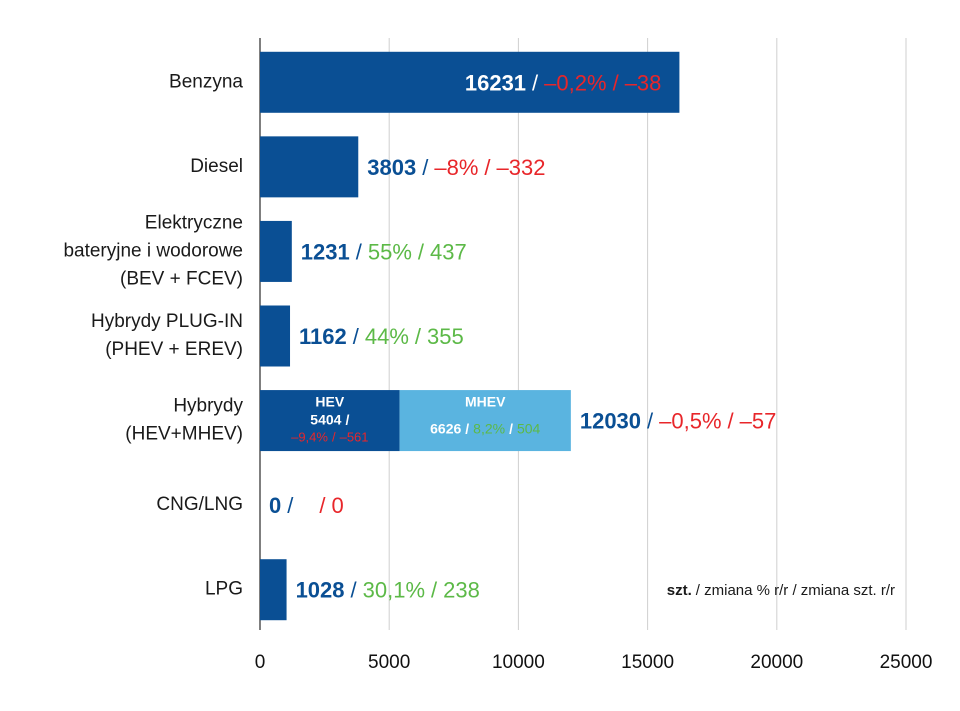 Image resolution: width=960 pixels, height=711 pixels. Describe the element at coordinates (390, 251) in the screenshot. I see `pct-change: 55%` at that location.